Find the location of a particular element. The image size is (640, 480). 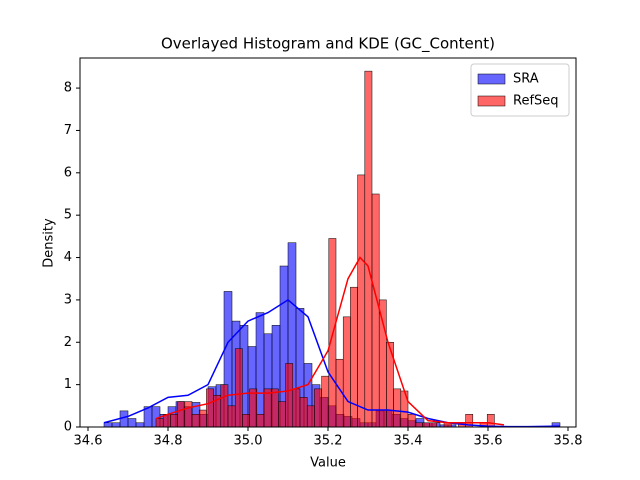

y-tick-label: 5 is located at coordinates (68, 215).